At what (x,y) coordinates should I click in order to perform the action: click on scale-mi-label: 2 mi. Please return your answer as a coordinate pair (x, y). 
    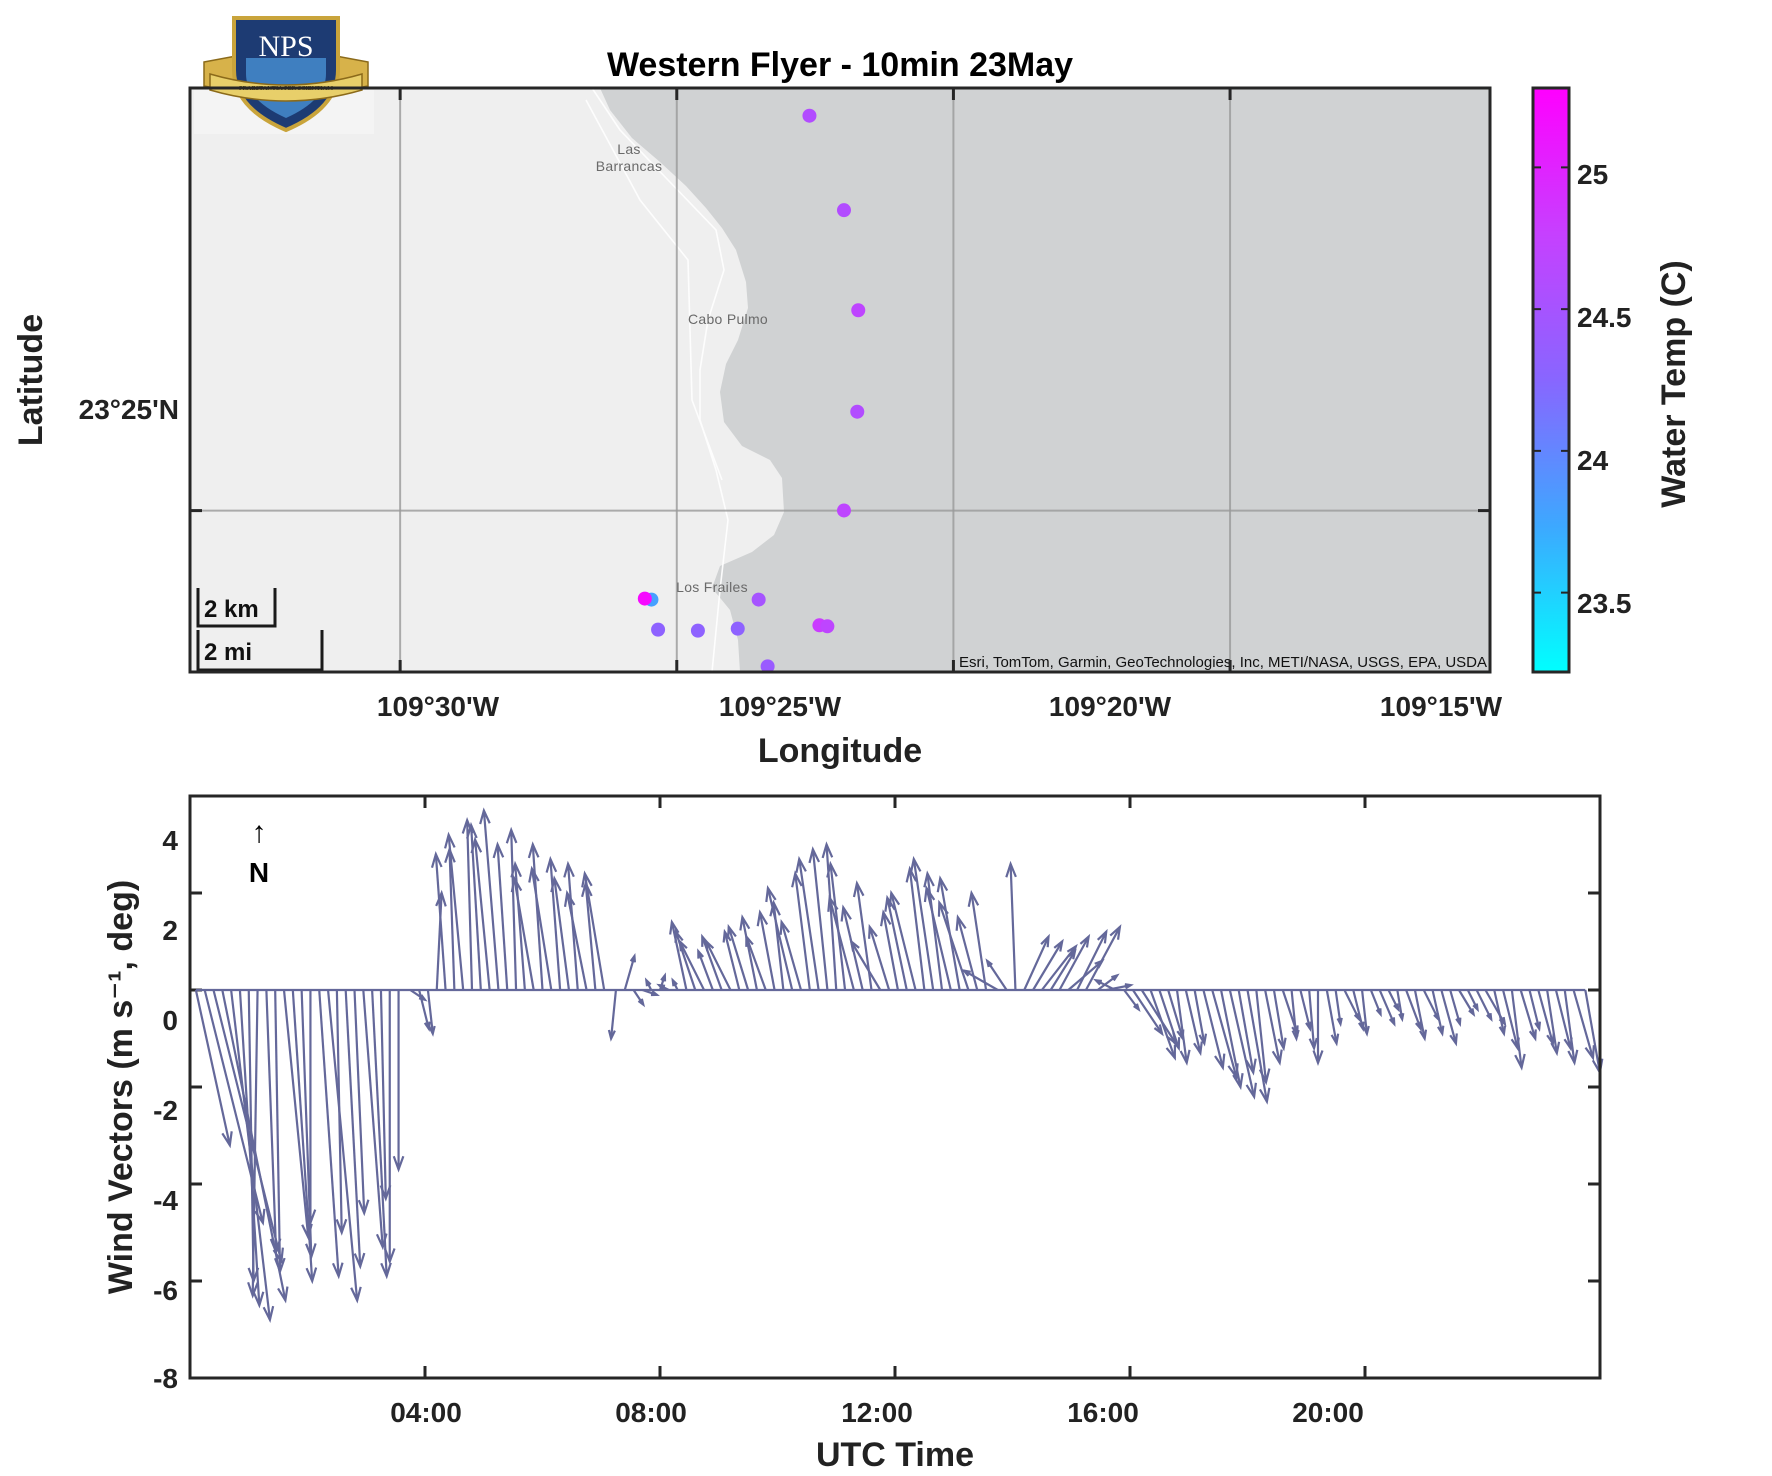
    Looking at the image, I should click on (228, 652).